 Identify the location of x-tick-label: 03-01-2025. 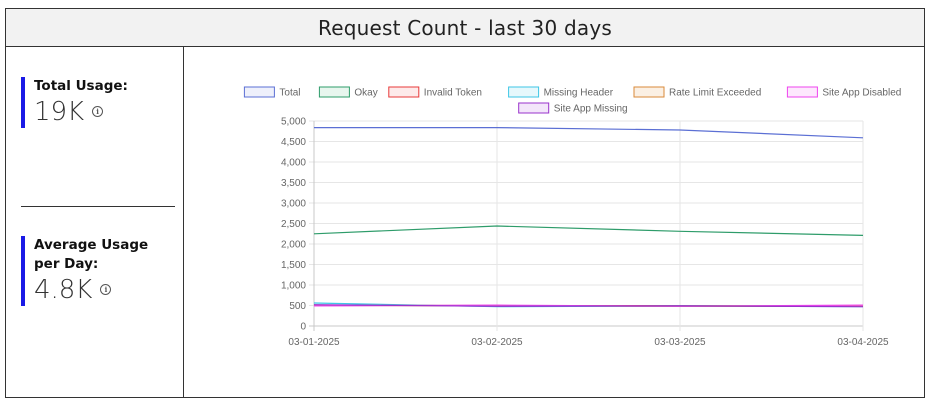
(314, 342).